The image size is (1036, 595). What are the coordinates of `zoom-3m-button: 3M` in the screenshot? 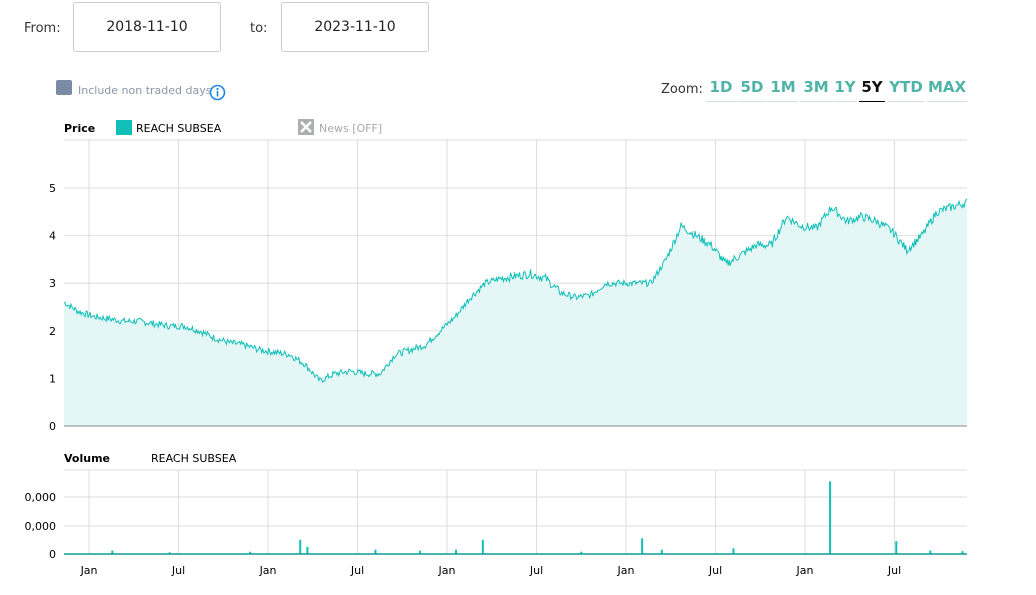 It's located at (816, 90).